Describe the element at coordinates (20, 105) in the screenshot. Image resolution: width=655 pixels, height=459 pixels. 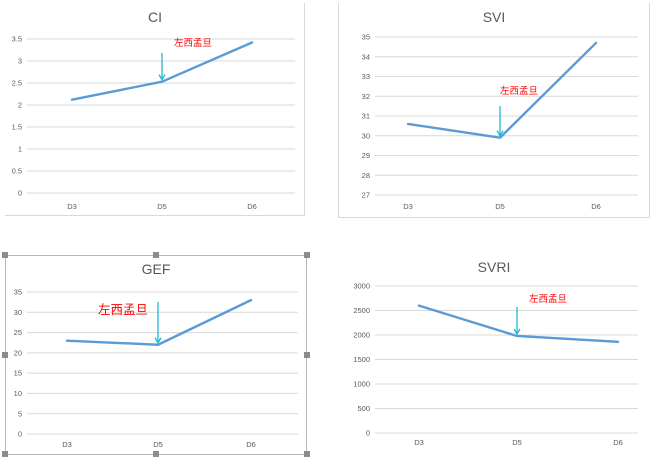
I see `y-tick-label: 2` at that location.